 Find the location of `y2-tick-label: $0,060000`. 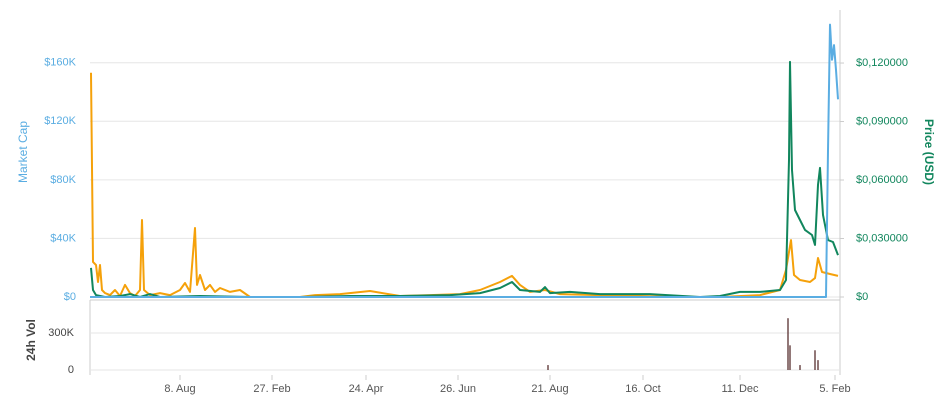

y2-tick-label: $0,060000 is located at coordinates (882, 180).